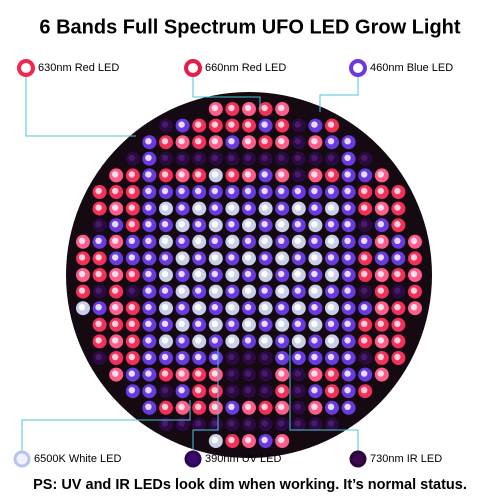 The height and width of the screenshot is (500, 500). Describe the element at coordinates (26, 68) in the screenshot. I see `icon-red` at that location.